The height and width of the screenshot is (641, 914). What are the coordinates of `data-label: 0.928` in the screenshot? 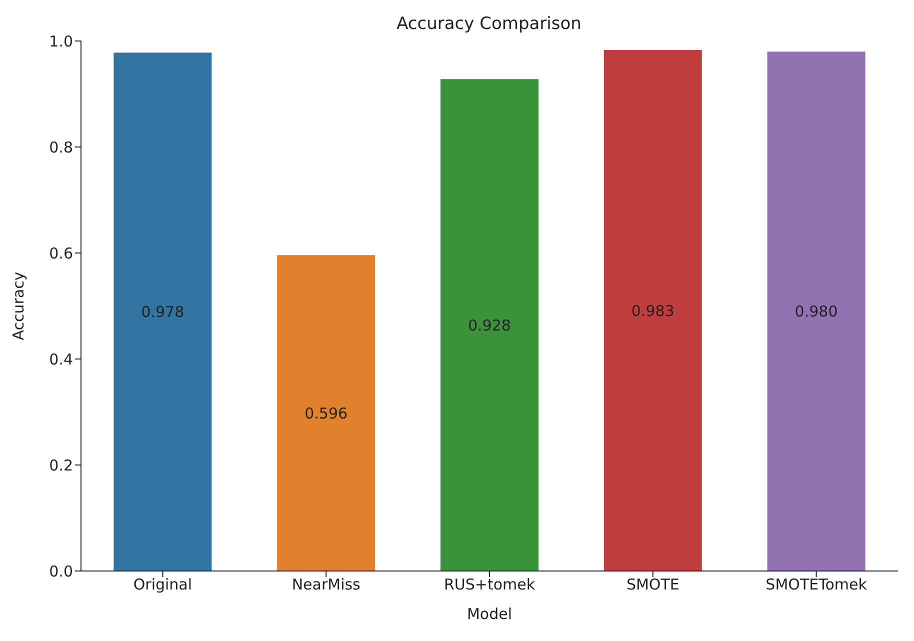 It's located at (489, 325).